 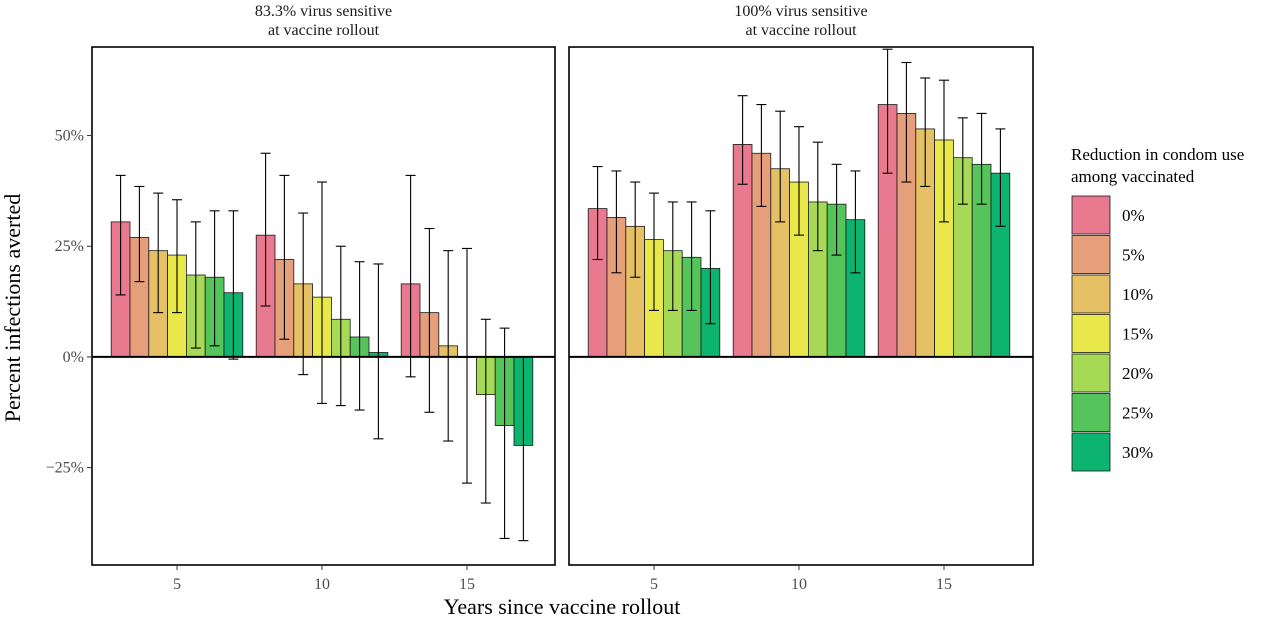 I want to click on y-axis-label: Percent infections averted, so click(x=12, y=308).